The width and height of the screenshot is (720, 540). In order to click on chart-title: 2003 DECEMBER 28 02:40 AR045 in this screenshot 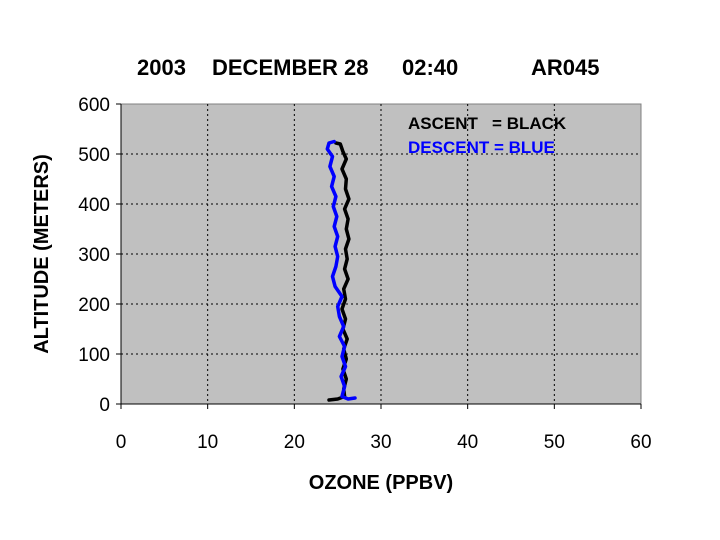, I will do `click(368, 67)`.